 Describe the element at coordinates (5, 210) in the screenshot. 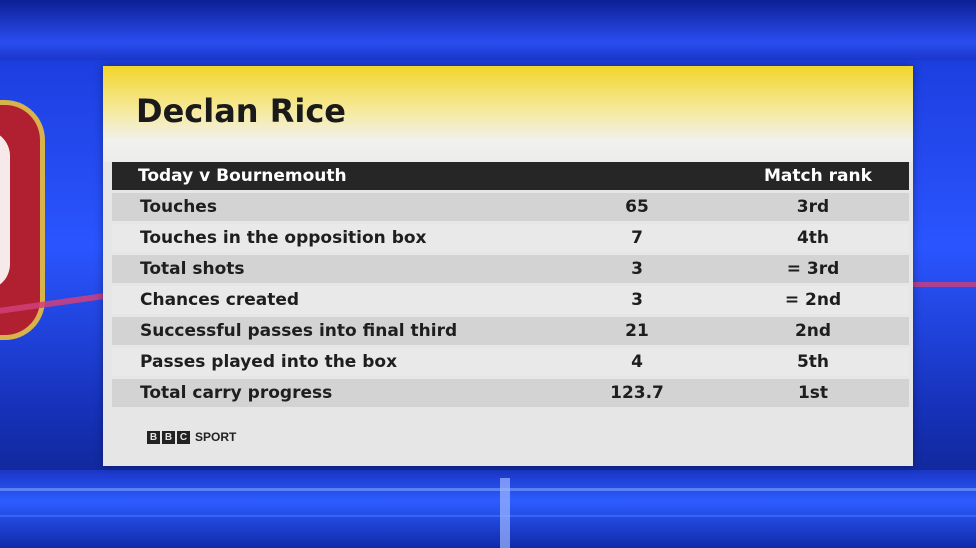

I see `club-crest-inner` at that location.